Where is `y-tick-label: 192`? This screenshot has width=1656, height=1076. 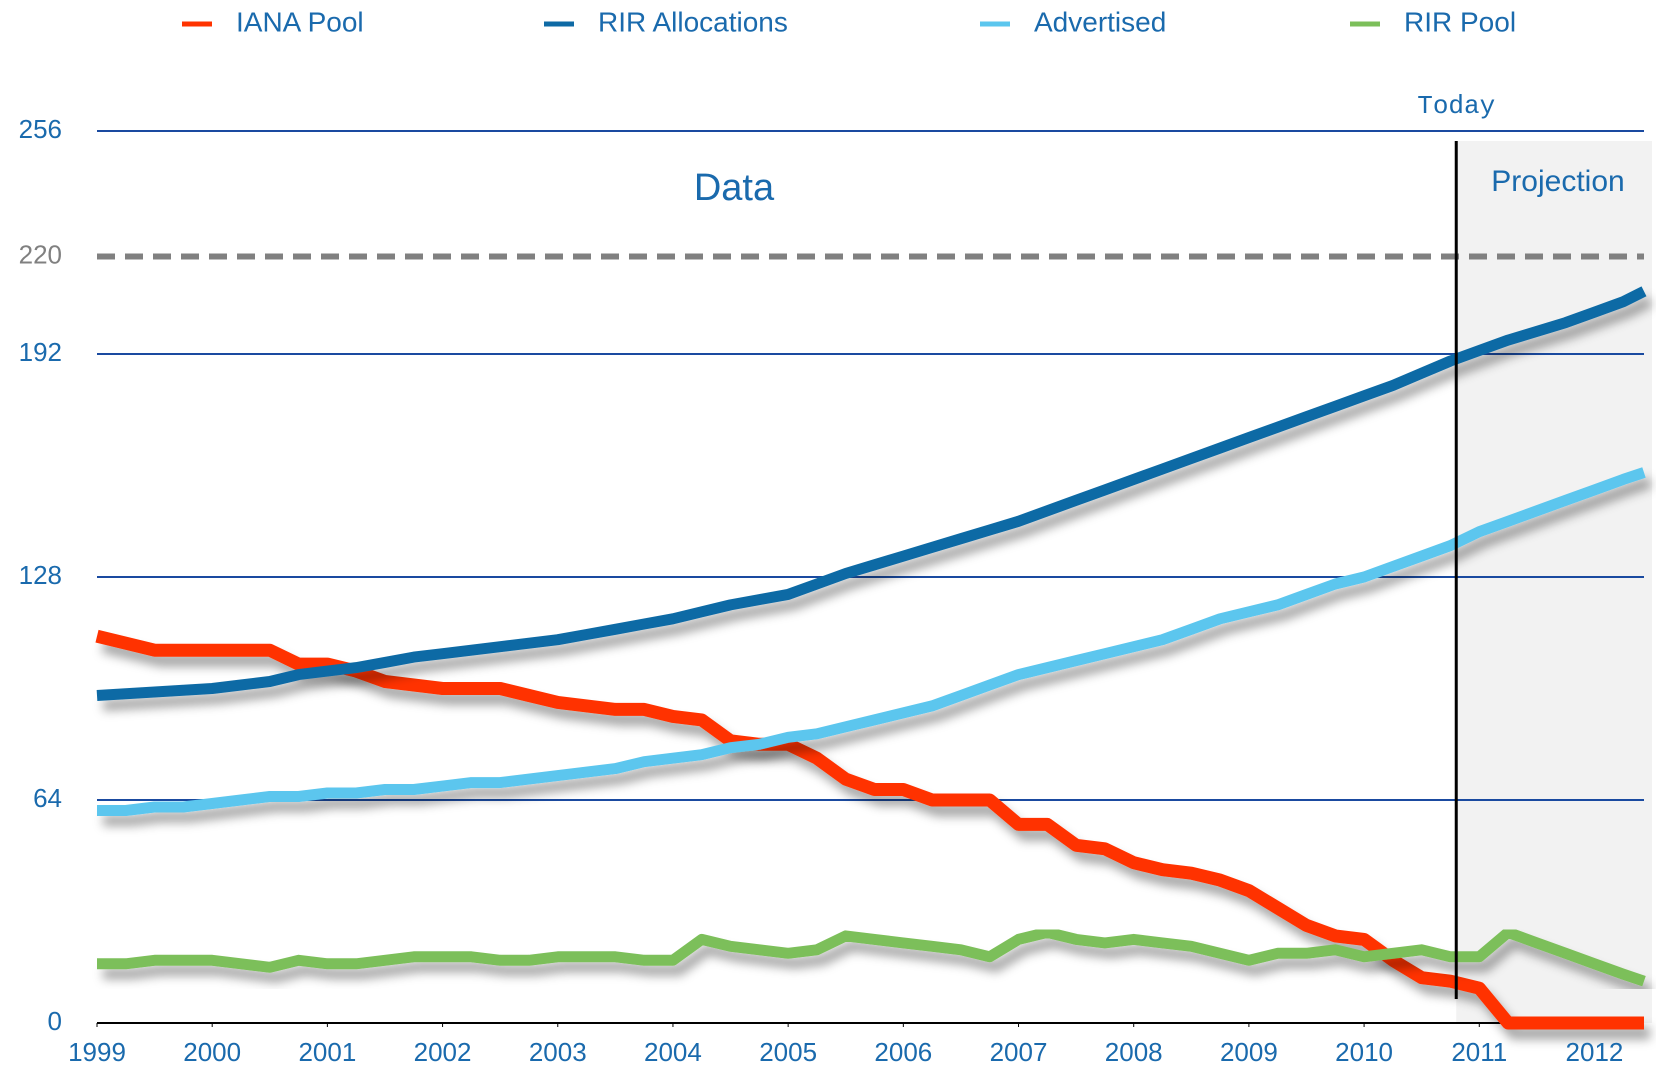
y-tick-label: 192 is located at coordinates (40, 352).